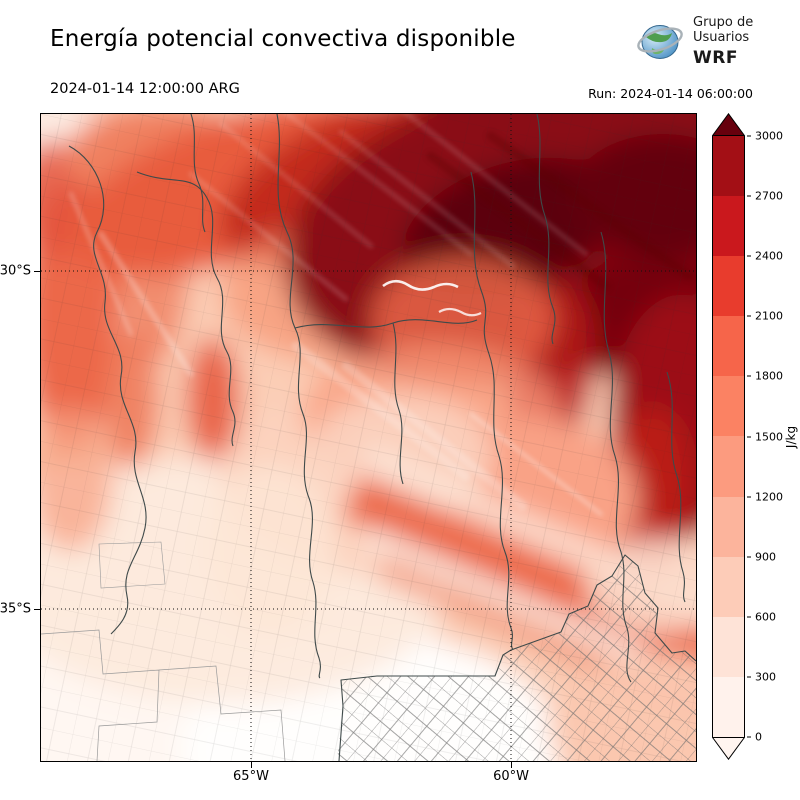 Image resolution: width=800 pixels, height=800 pixels. I want to click on colorbar-tick-label: 1500, so click(765, 436).